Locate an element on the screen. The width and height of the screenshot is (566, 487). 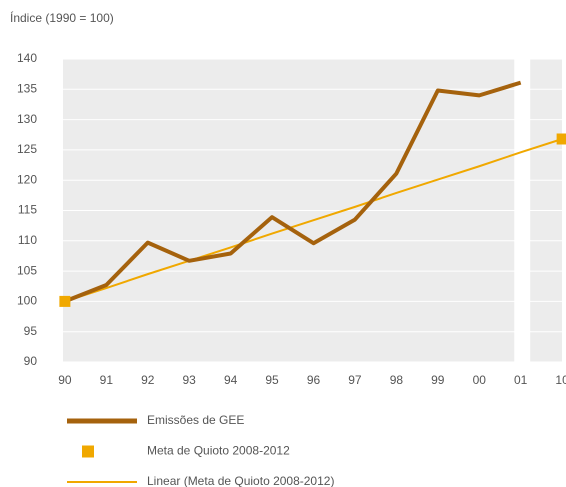
y-tick-label: 95 is located at coordinates (31, 331).